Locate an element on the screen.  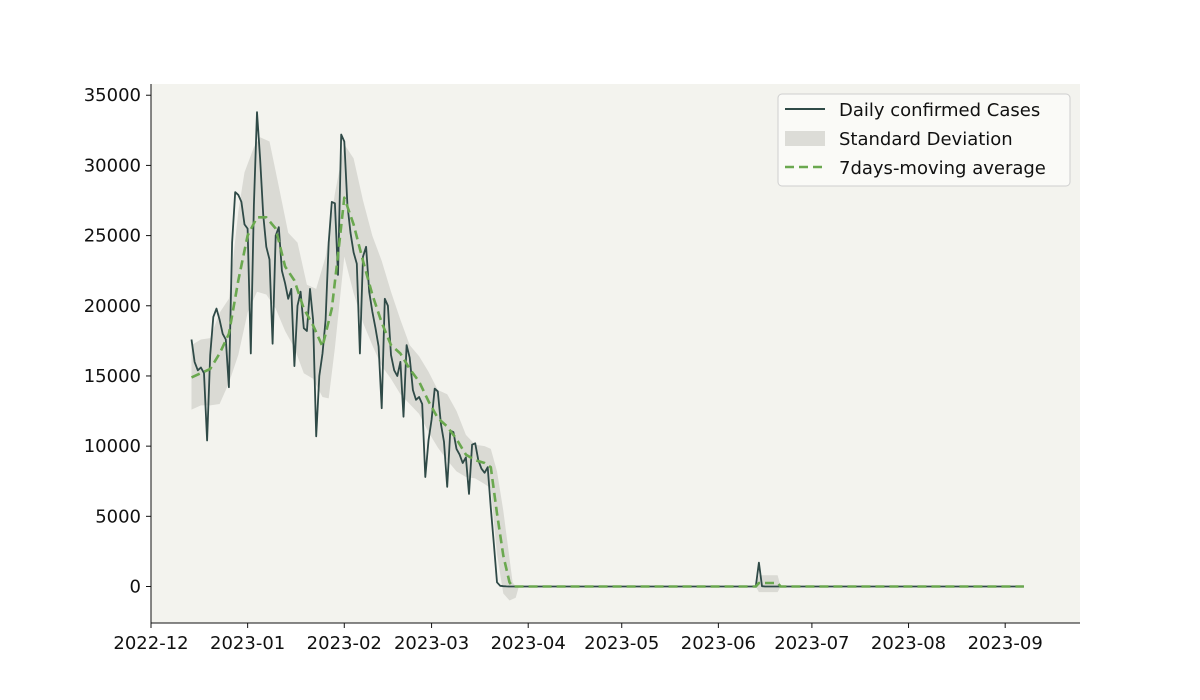
legend-daily-label: Daily confirmed Cases is located at coordinates (939, 110).